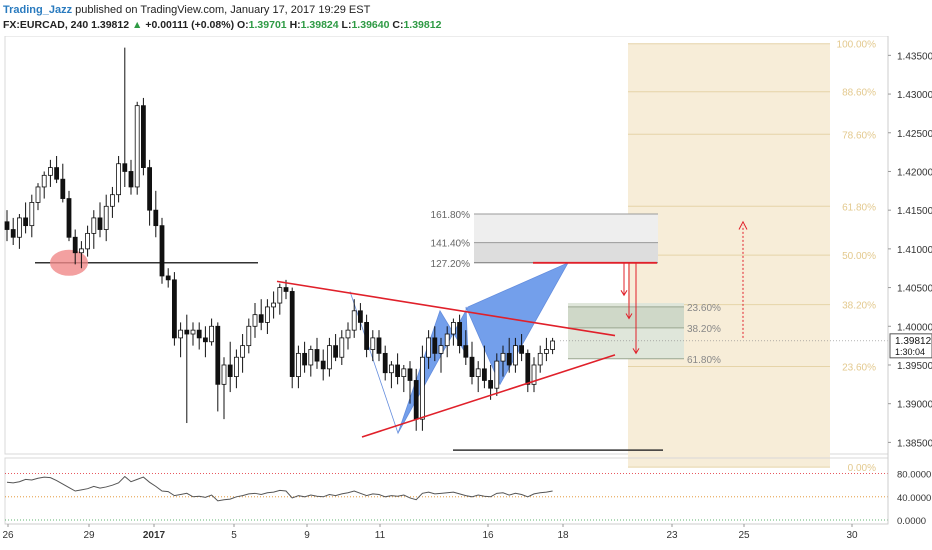 Image resolution: width=932 pixels, height=550 pixels. Describe the element at coordinates (190, 25) in the screenshot. I see `change-value: +0.00111 (+0.08%)` at that location.